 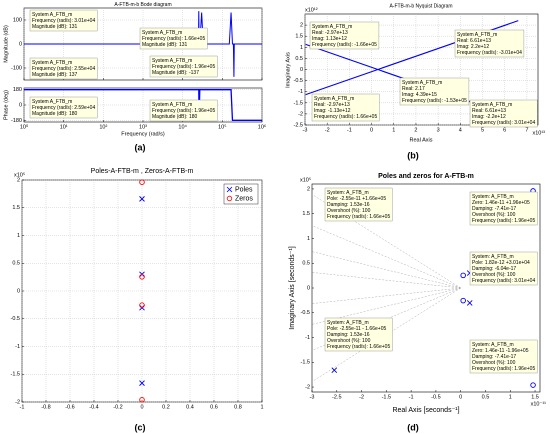 I want to click on y-tick-label: -2.5, so click(x=298, y=125).